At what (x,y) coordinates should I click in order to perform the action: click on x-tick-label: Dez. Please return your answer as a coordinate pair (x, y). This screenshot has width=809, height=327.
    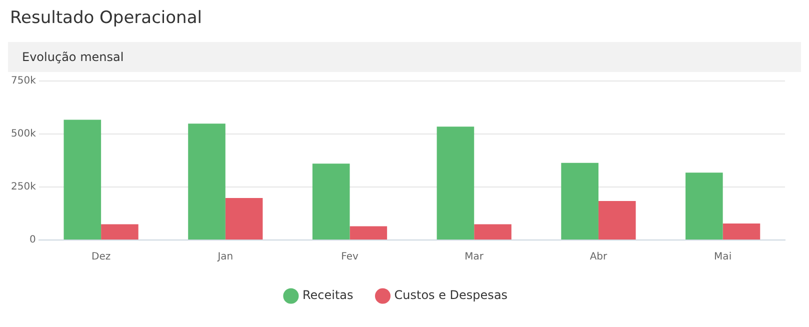
    Looking at the image, I should click on (101, 257).